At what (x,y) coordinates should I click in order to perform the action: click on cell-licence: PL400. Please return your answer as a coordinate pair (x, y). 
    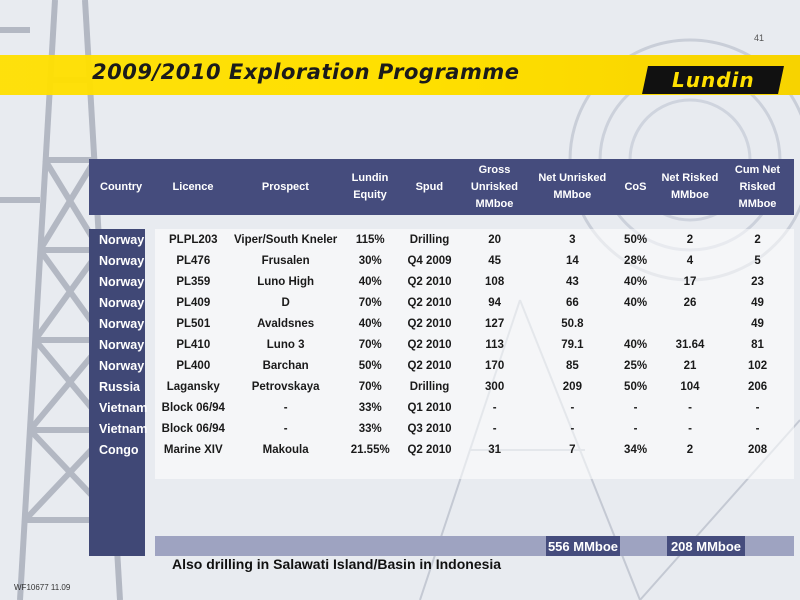
    Looking at the image, I should click on (193, 365).